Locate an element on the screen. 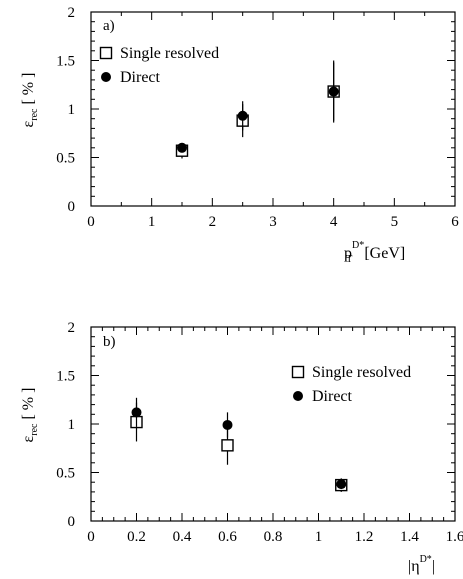 The height and width of the screenshot is (579, 463). x-tick-label: 1.6 is located at coordinates (454, 537).